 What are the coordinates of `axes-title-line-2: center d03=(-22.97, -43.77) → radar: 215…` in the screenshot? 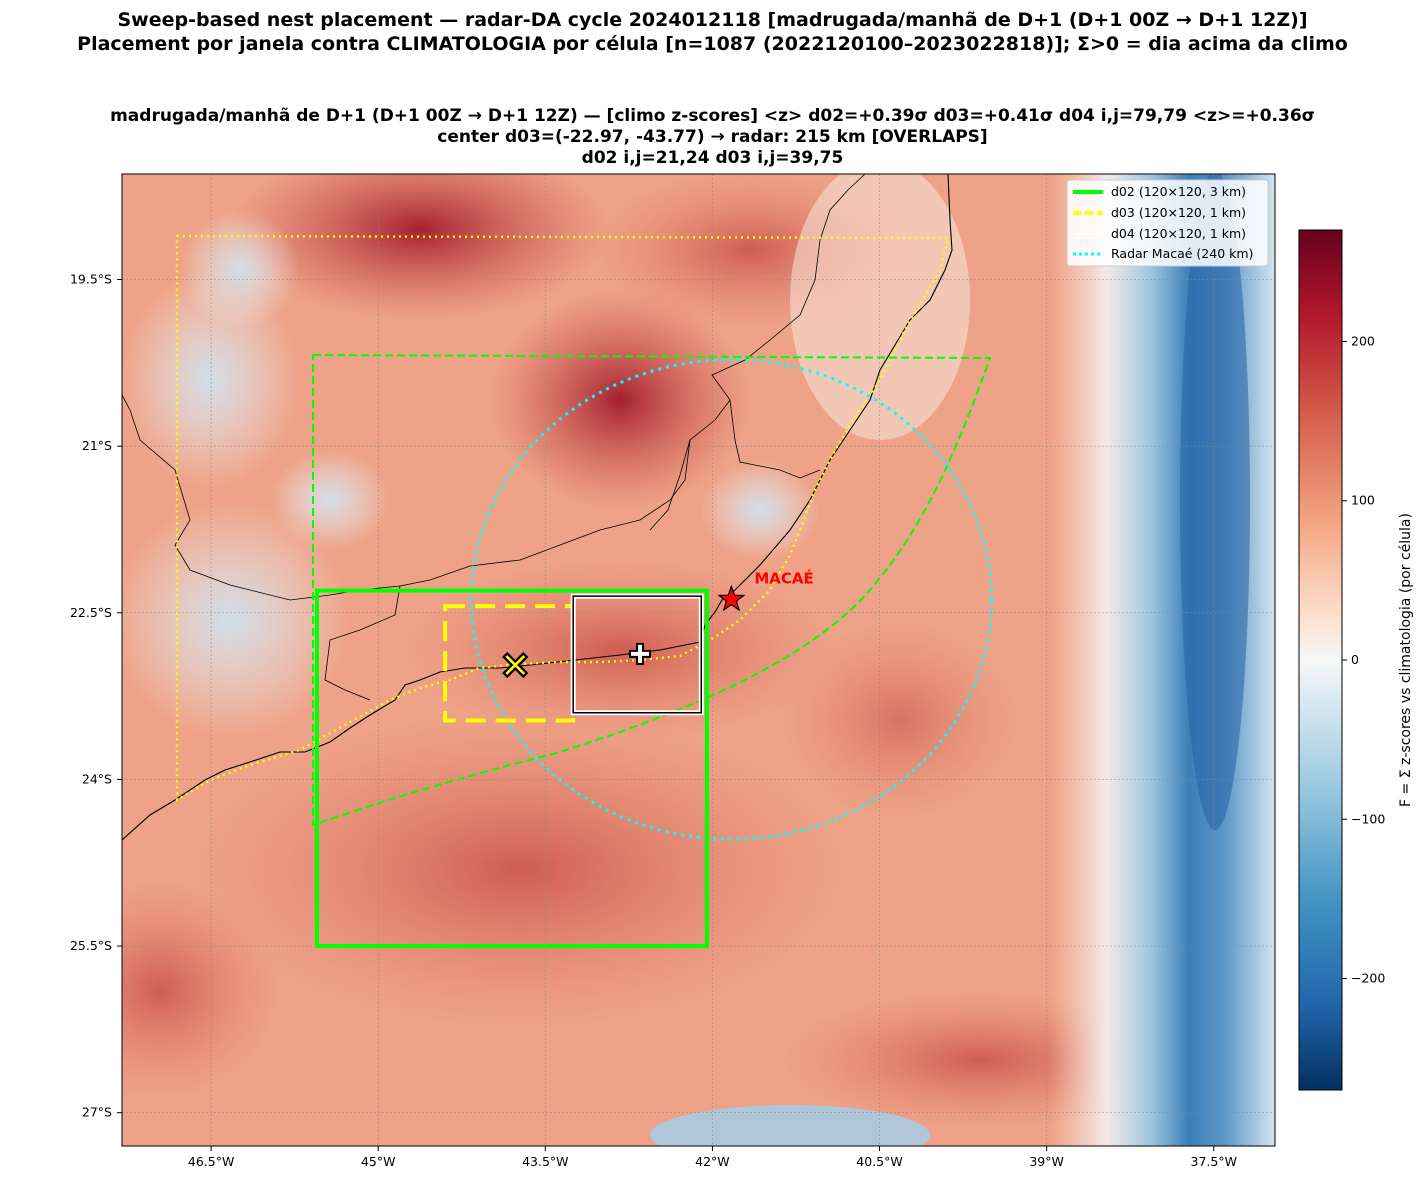 It's located at (712, 137).